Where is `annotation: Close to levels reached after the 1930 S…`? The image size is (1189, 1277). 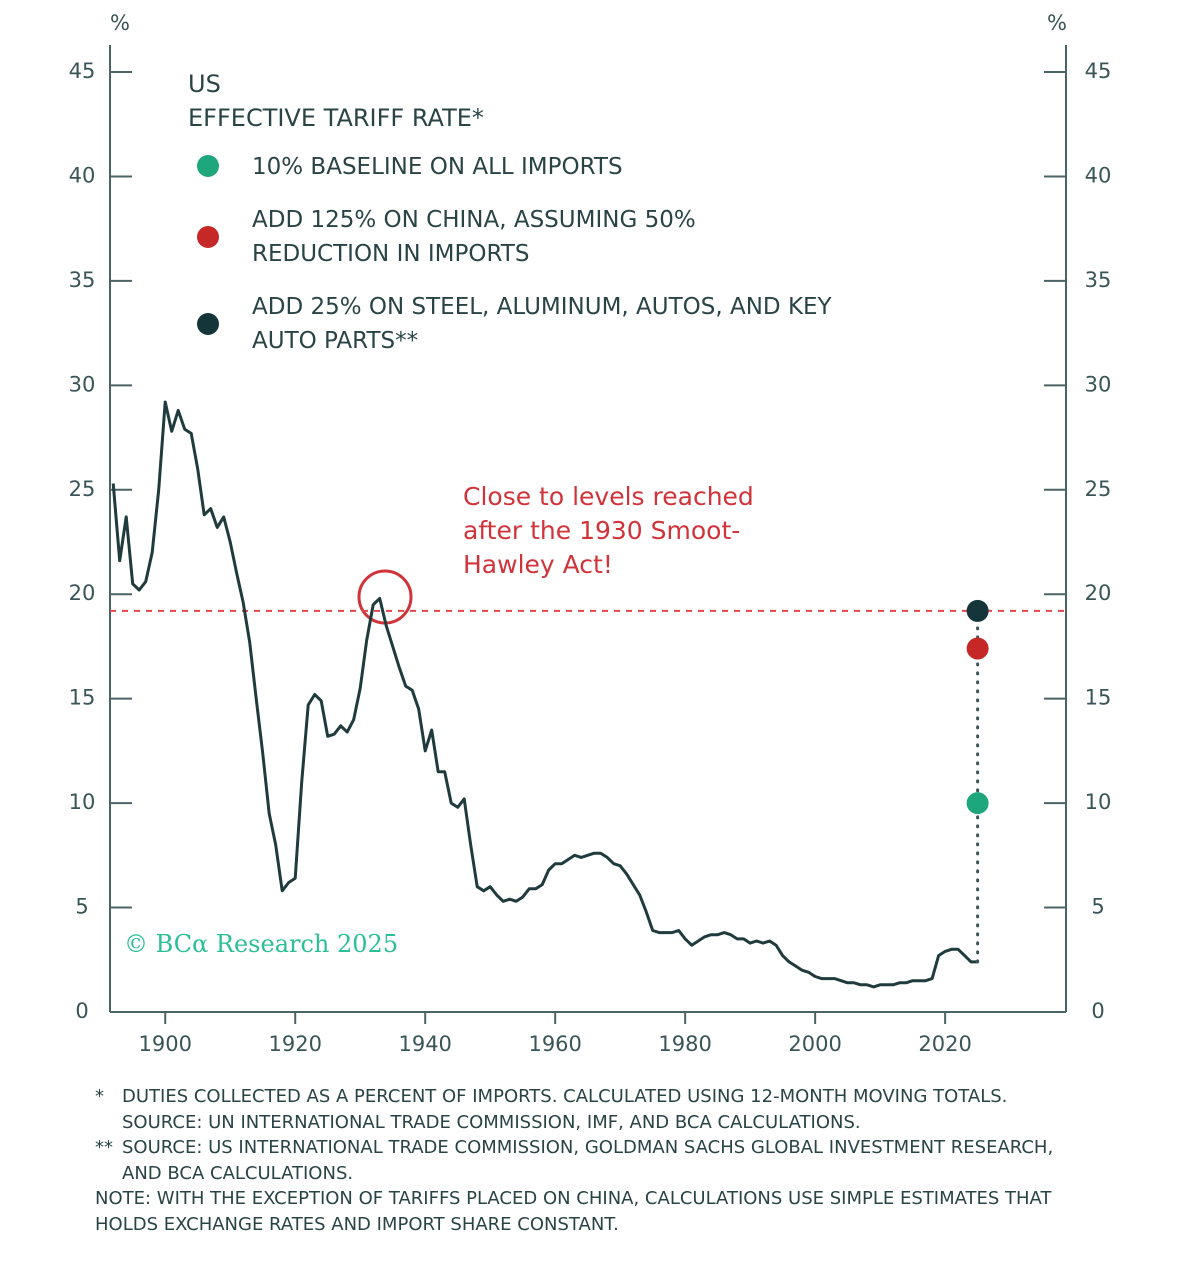 annotation: Close to levels reached after the 1930 S… is located at coordinates (608, 530).